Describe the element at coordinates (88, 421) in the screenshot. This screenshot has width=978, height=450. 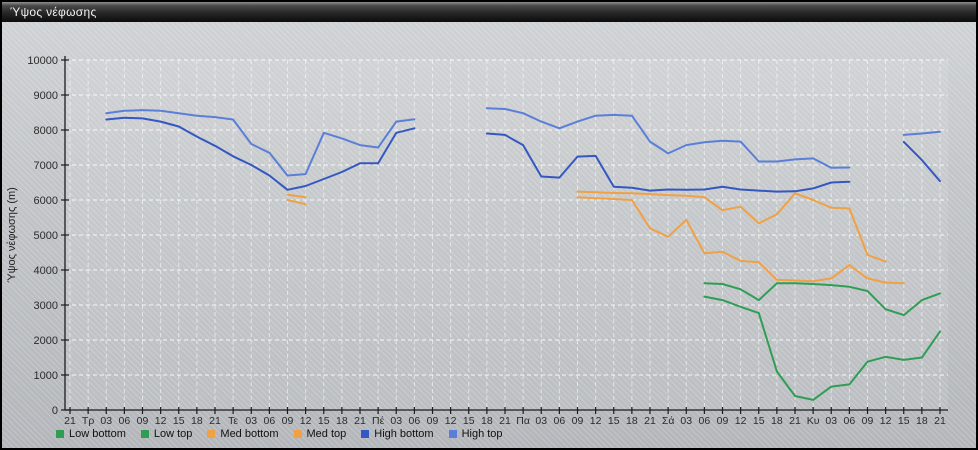
I see `x-tick-label: Τρ` at that location.